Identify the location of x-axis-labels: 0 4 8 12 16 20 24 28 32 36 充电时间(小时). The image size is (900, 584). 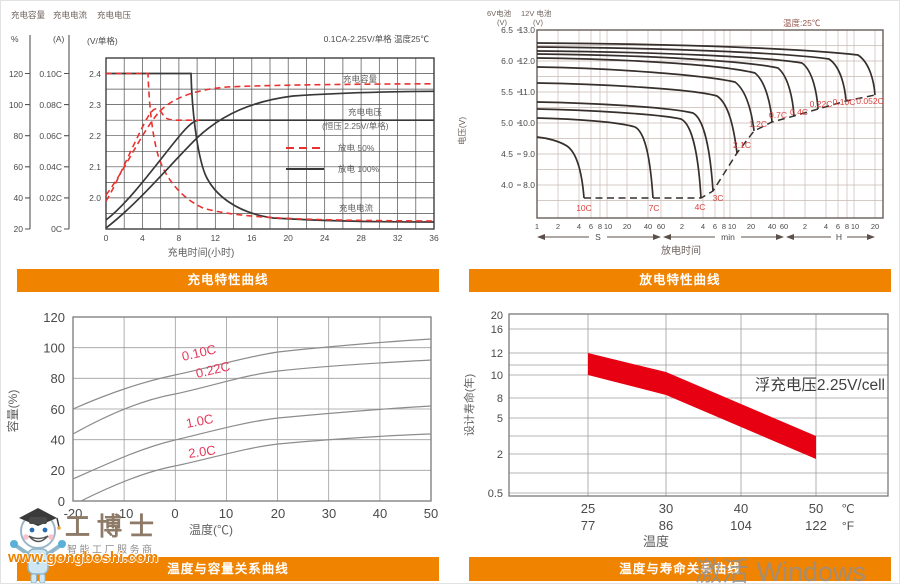
(271, 246).